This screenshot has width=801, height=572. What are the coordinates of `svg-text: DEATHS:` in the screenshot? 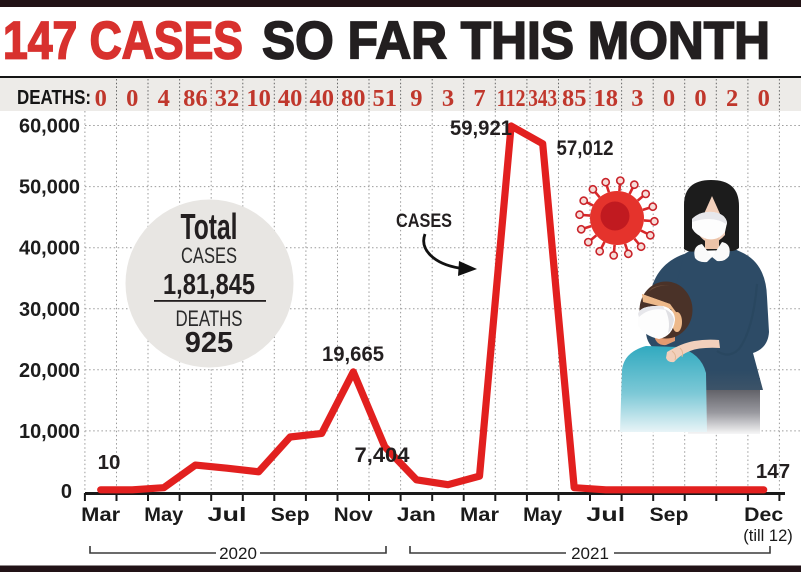 It's located at (54, 97).